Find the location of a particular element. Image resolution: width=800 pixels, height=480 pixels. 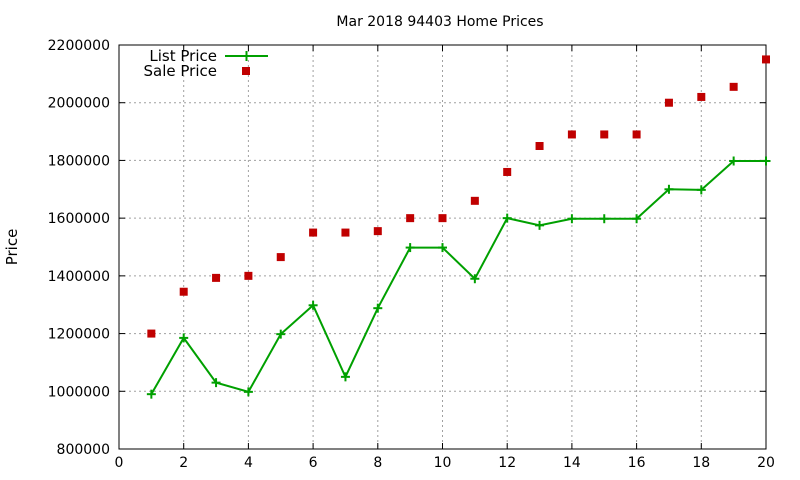

x-tick-label: 20 is located at coordinates (766, 463).